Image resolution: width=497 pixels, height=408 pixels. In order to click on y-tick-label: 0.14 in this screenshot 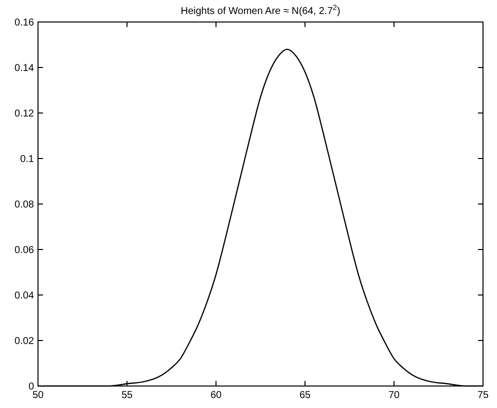, I will do `click(24, 68)`.